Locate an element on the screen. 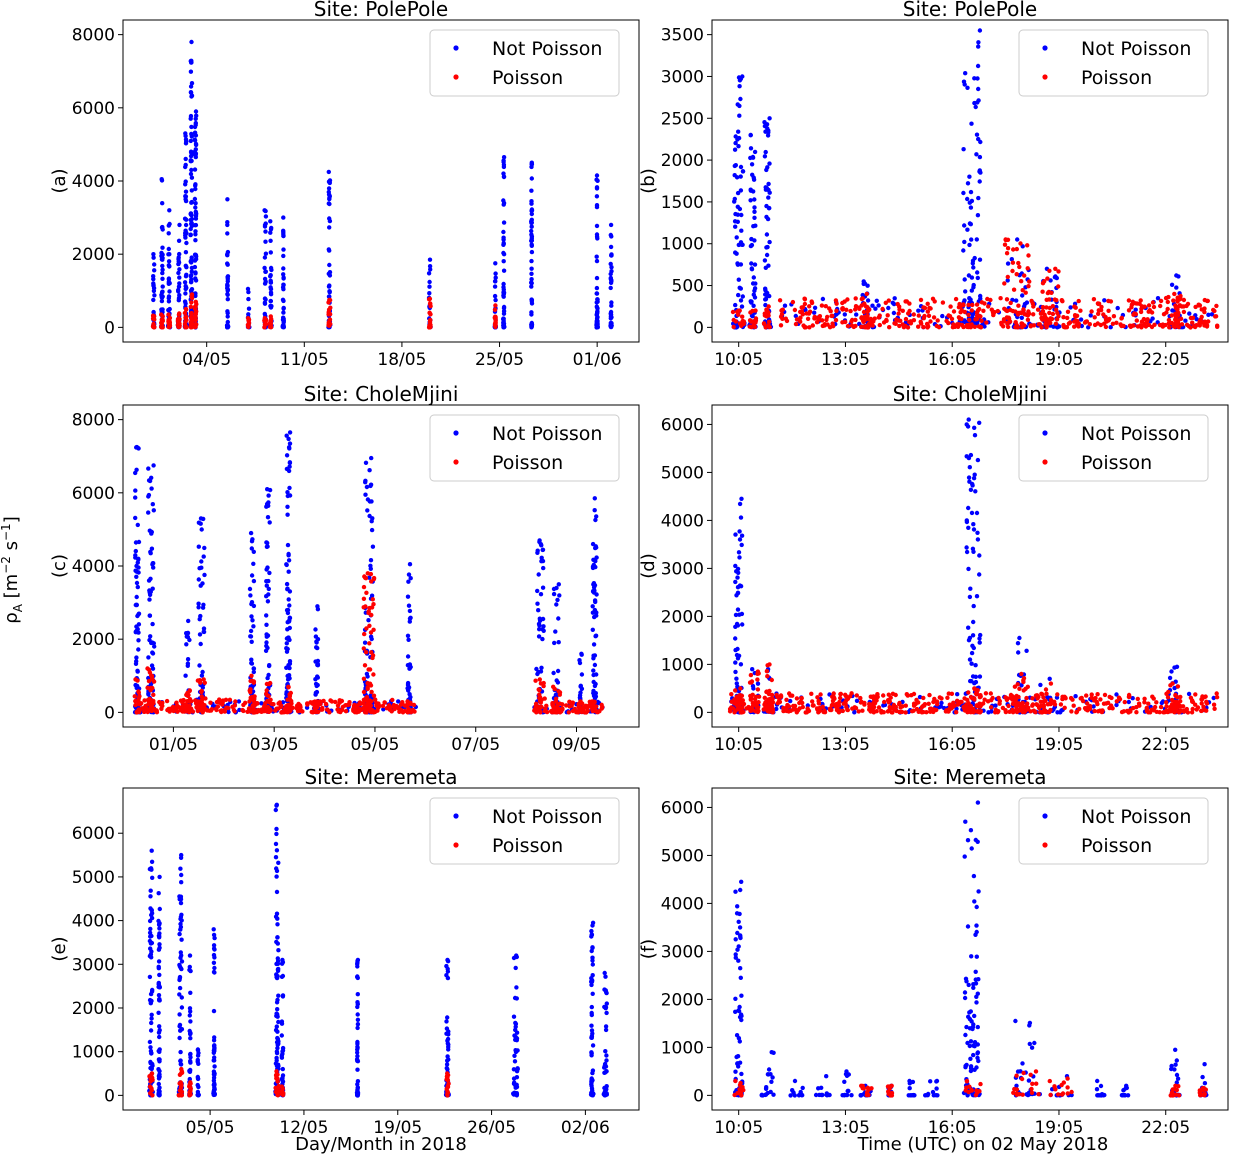 The width and height of the screenshot is (1239, 1156). y-tick-label: 8000 is located at coordinates (93, 421).